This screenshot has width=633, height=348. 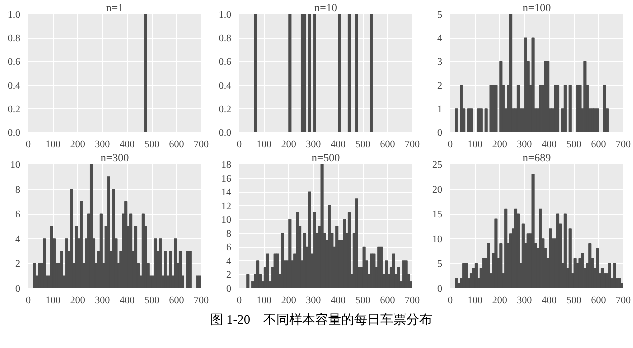 What do you see at coordinates (537, 8) in the screenshot?
I see `chart-title: n=100` at bounding box center [537, 8].